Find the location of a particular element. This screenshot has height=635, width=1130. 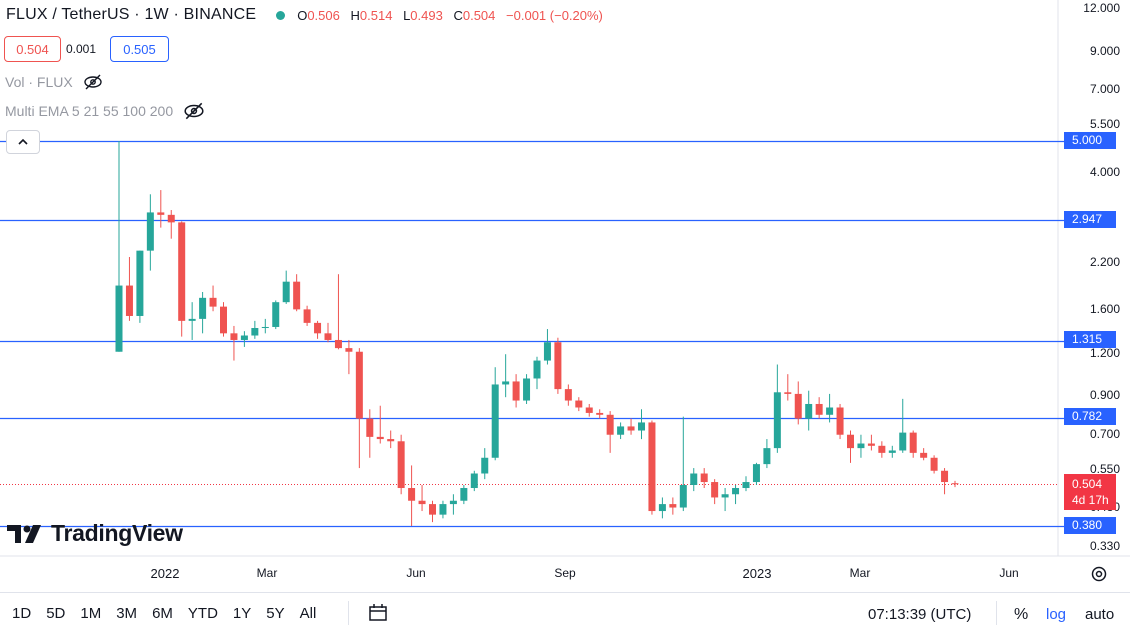

range-button-5y: 5Y is located at coordinates (275, 613).